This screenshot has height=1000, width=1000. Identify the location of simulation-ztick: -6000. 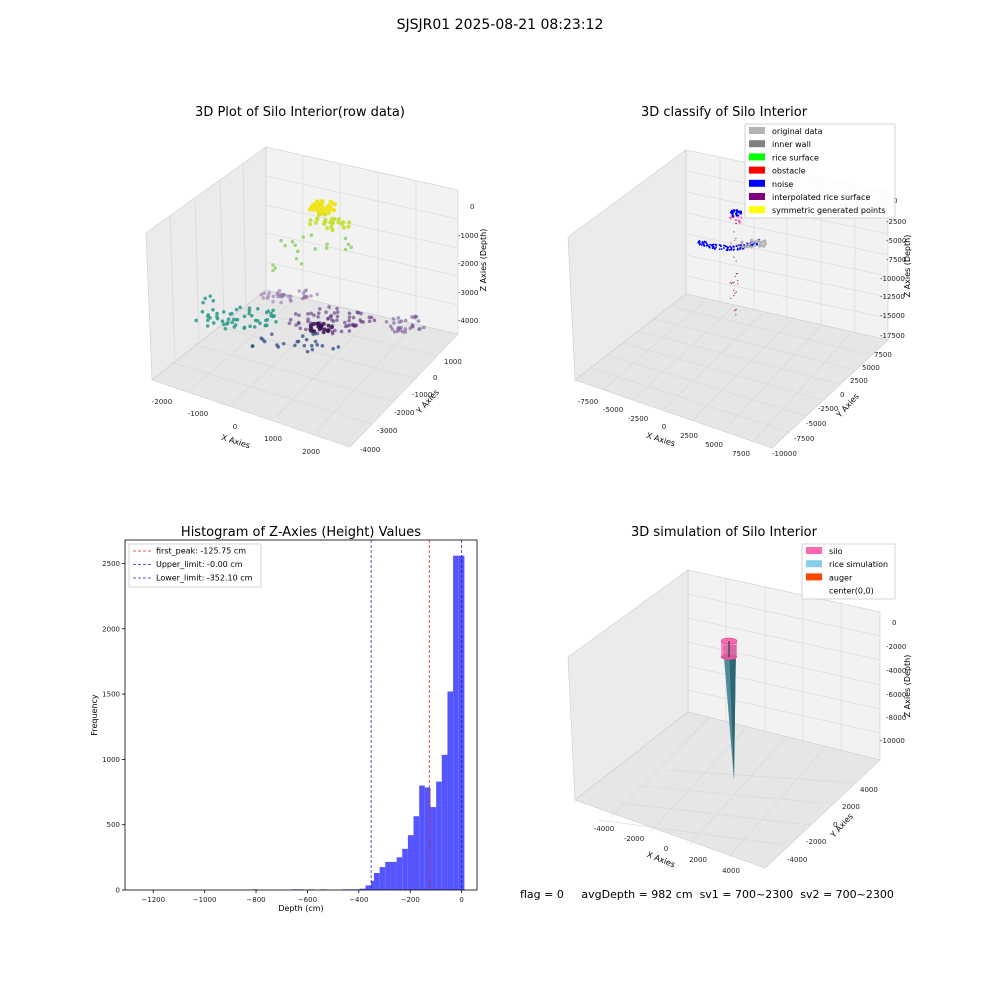
(896, 695).